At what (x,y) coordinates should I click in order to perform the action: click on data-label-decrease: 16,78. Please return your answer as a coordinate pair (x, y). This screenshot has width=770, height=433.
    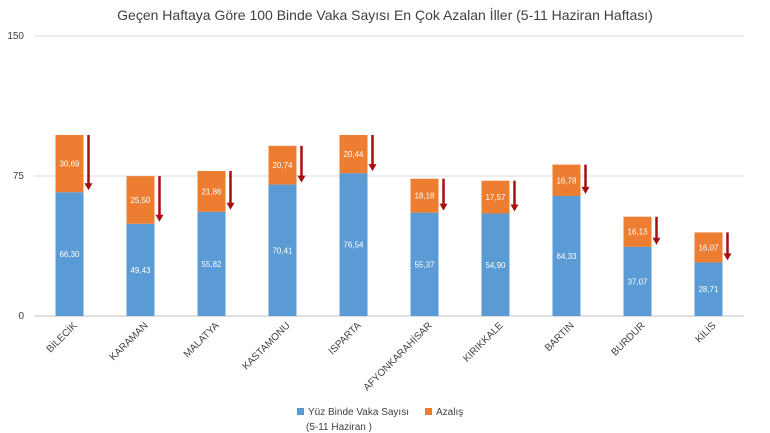
    Looking at the image, I should click on (566, 180).